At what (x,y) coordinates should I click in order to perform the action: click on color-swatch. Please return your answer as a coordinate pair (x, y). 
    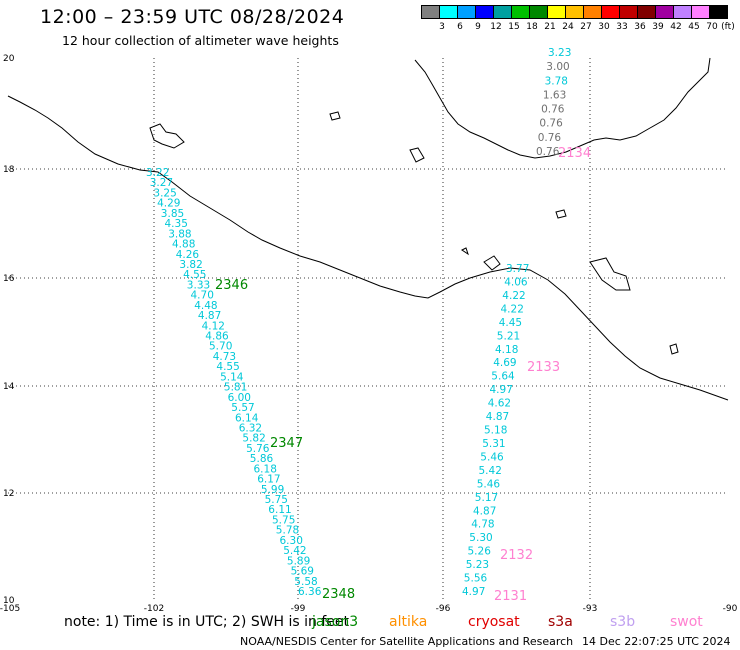
    Looking at the image, I should click on (718, 12).